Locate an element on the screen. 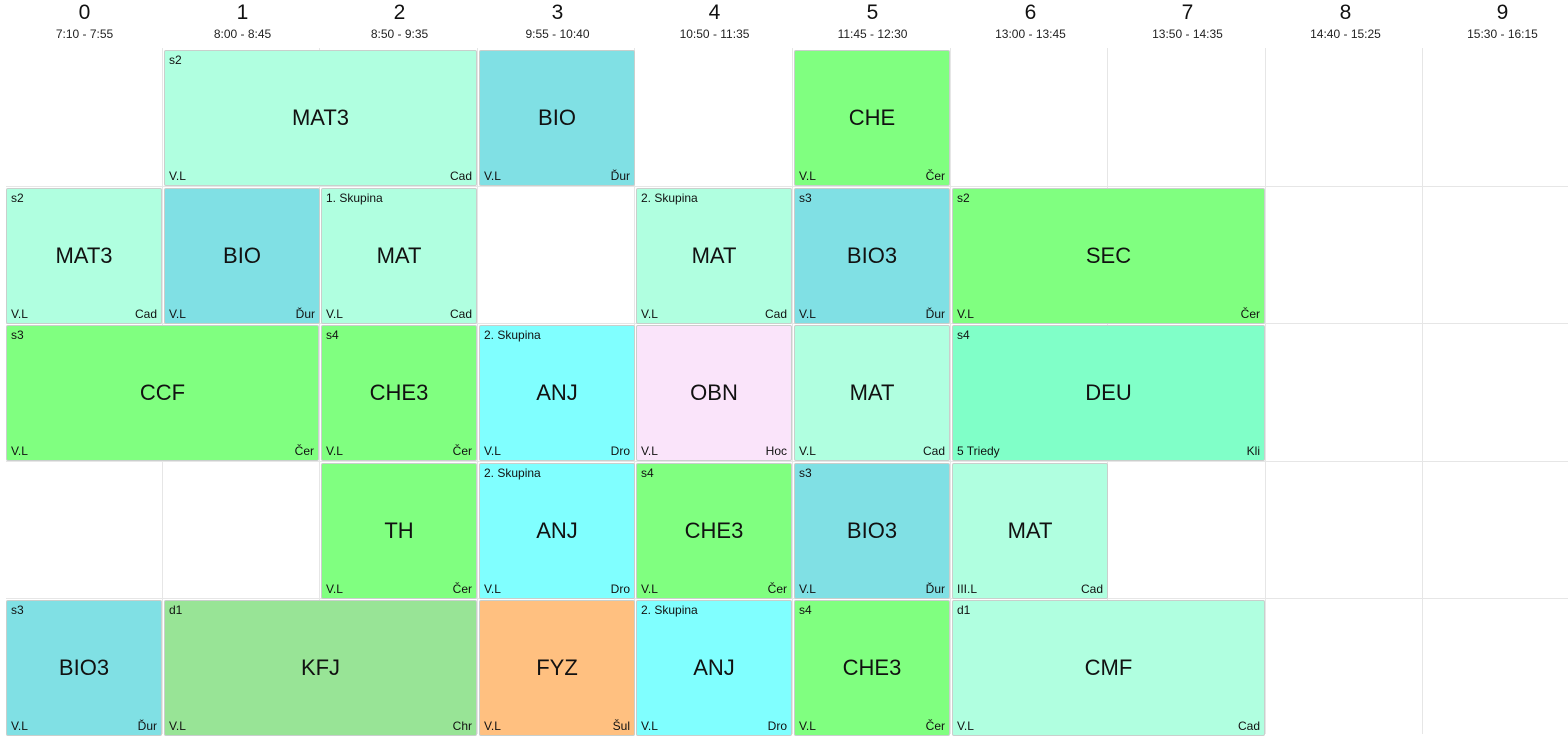  lesson-teacher: Chr is located at coordinates (462, 726).